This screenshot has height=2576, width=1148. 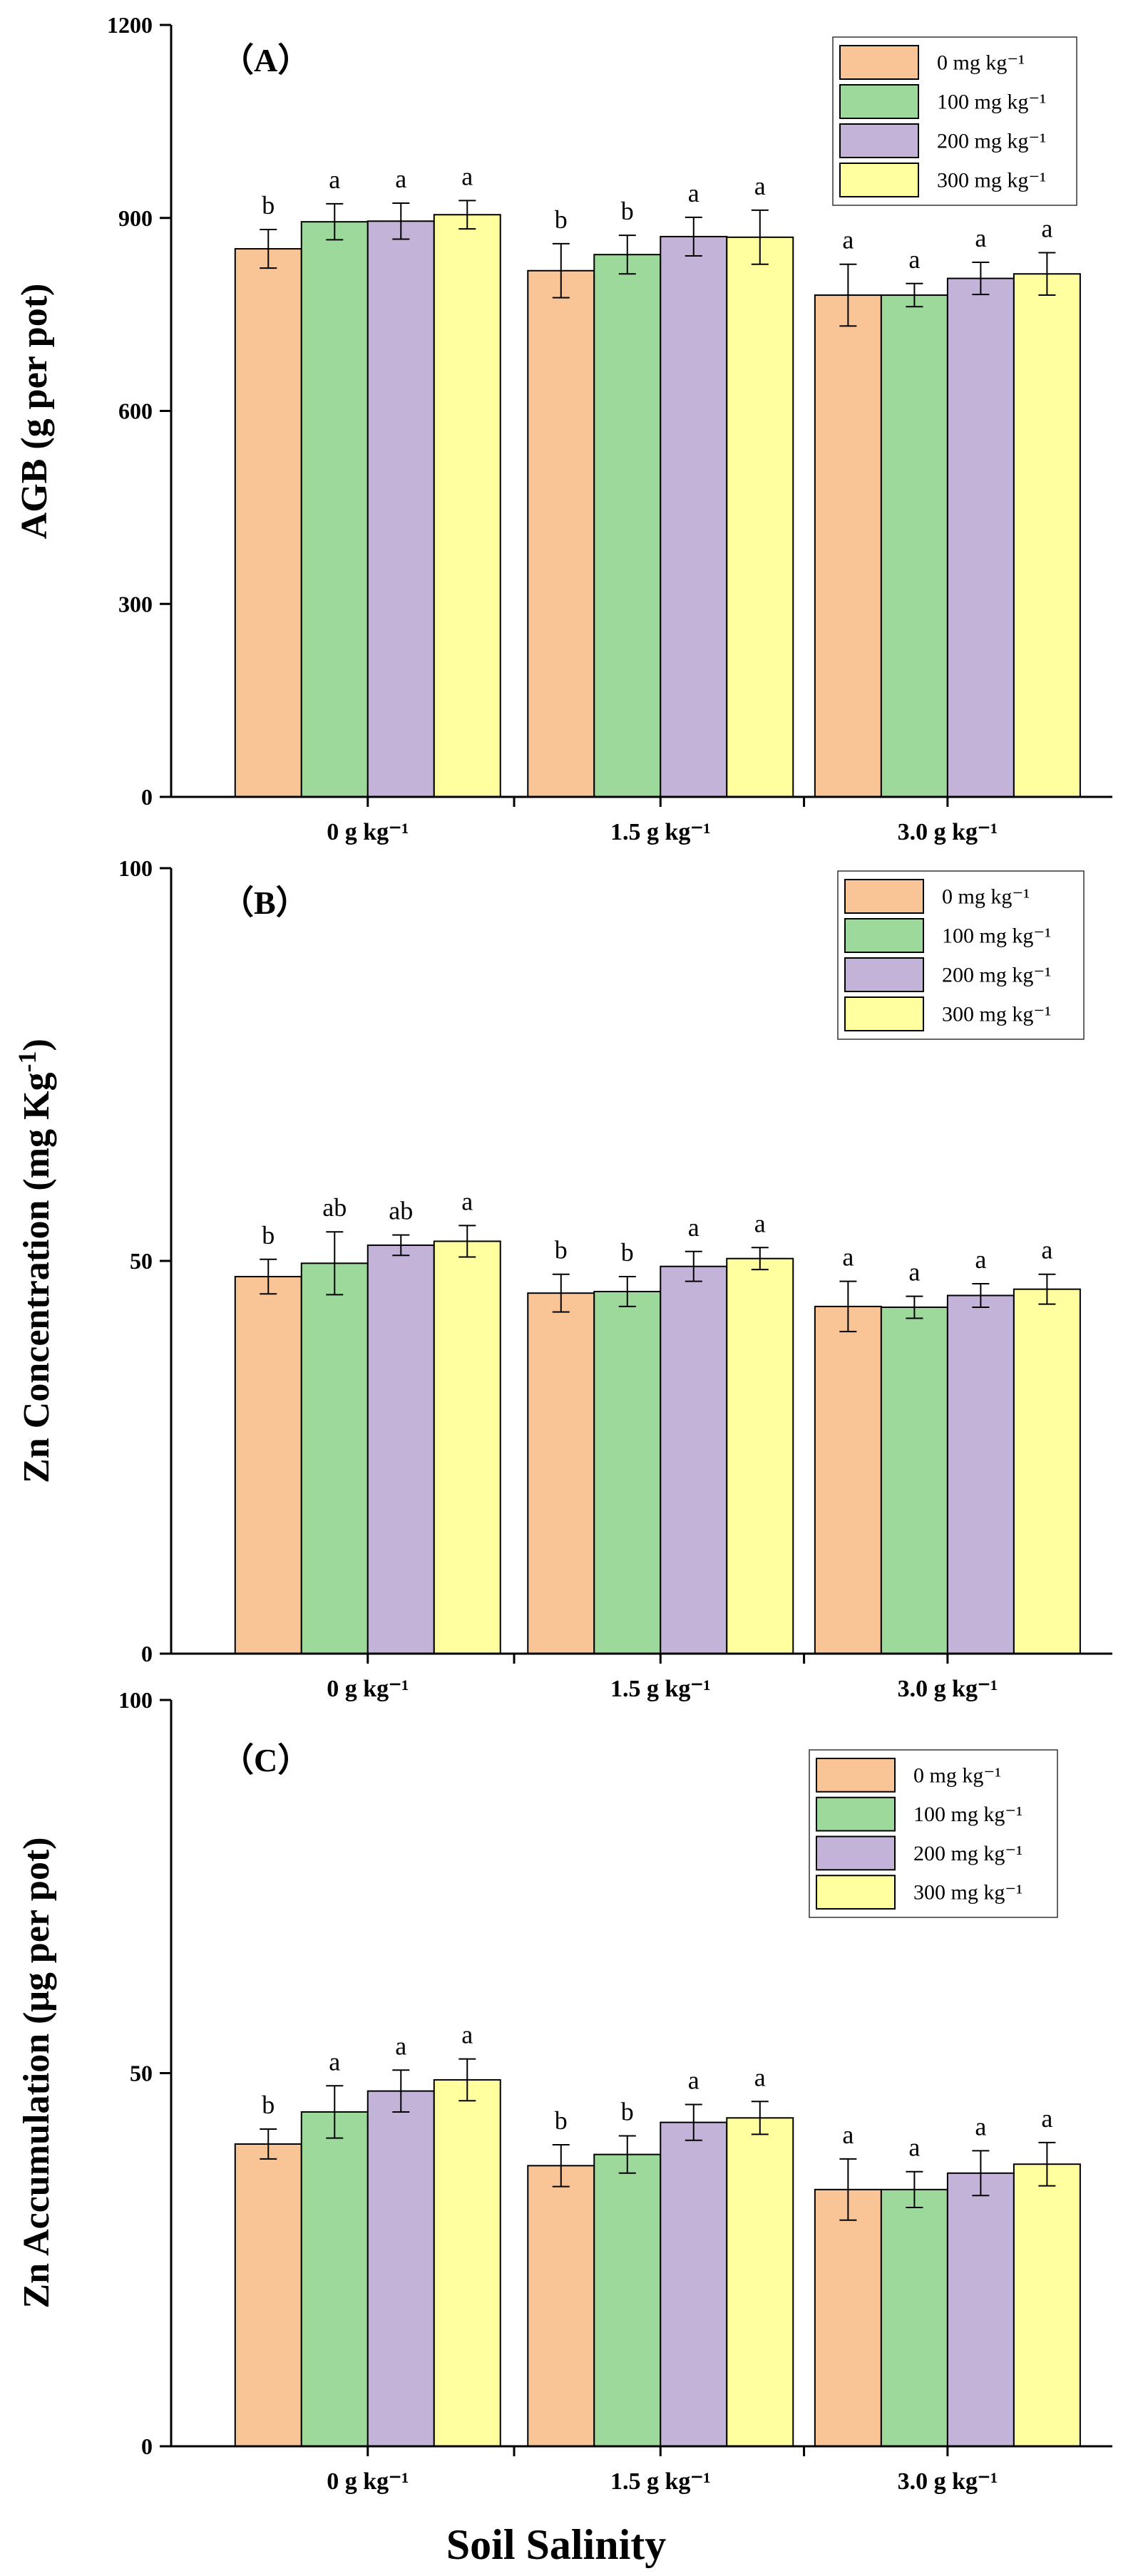 What do you see at coordinates (147, 1653) in the screenshot?
I see `y-tick-label: 0` at bounding box center [147, 1653].